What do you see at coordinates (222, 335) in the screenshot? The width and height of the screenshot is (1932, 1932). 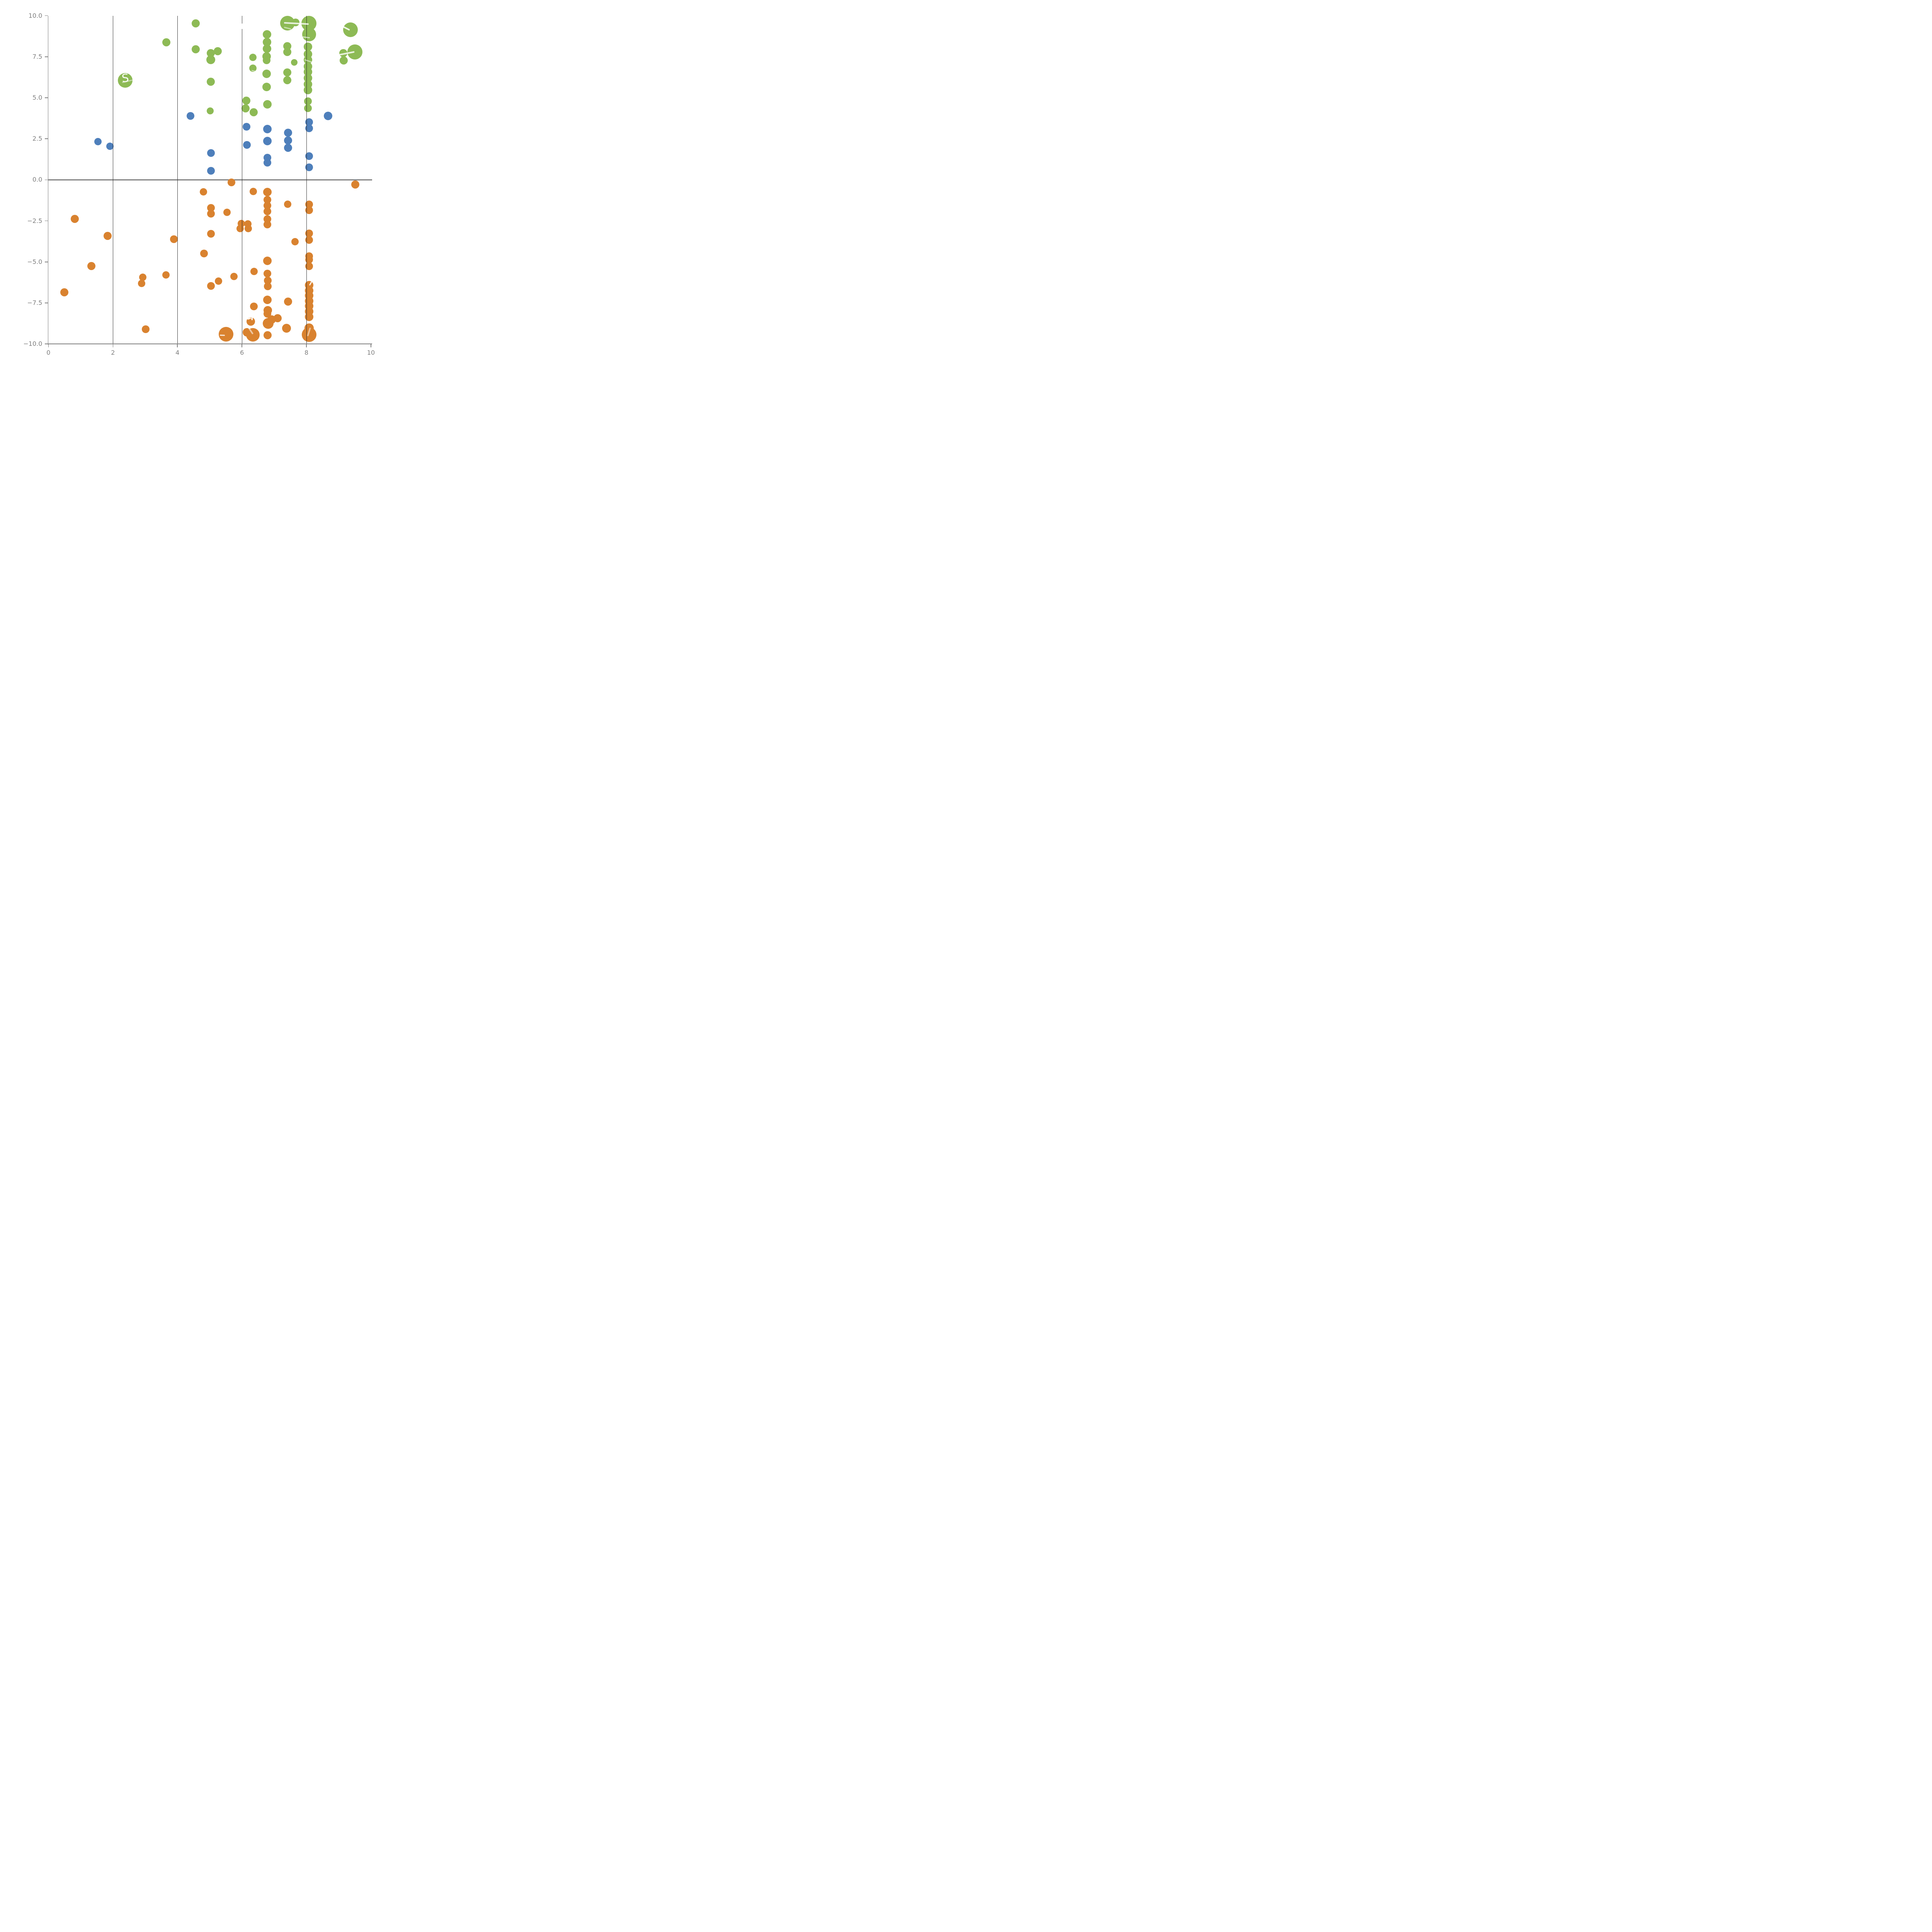 I see `white-line-fragment` at bounding box center [222, 335].